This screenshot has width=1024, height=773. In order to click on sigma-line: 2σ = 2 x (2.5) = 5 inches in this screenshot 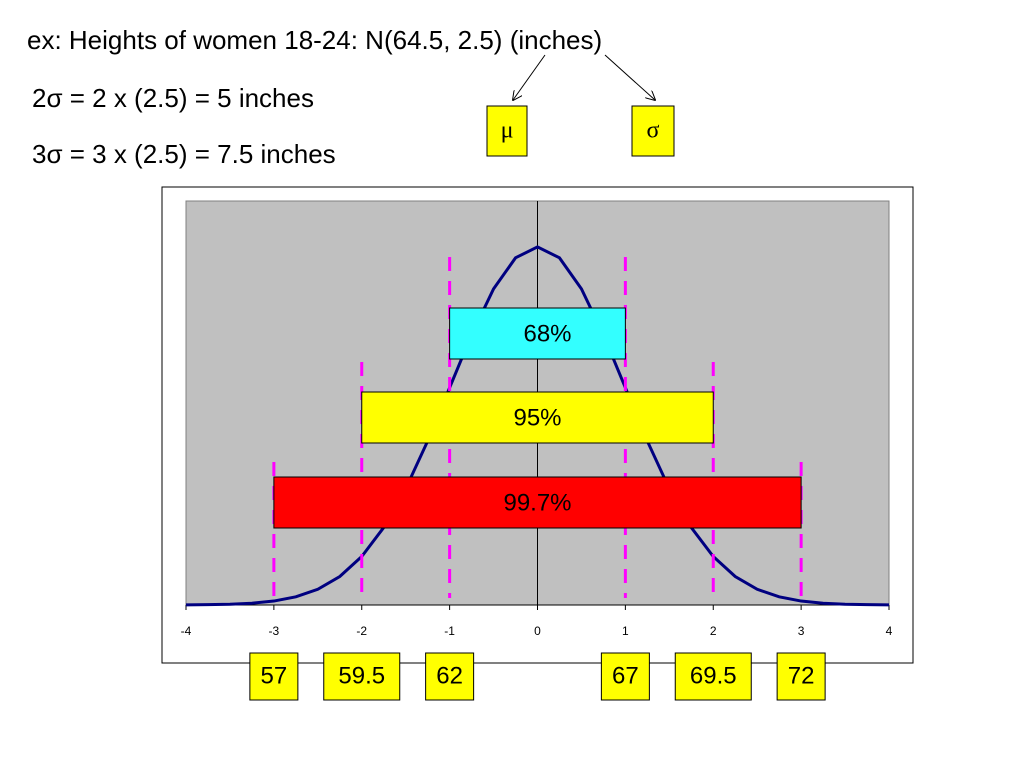, I will do `click(173, 98)`.